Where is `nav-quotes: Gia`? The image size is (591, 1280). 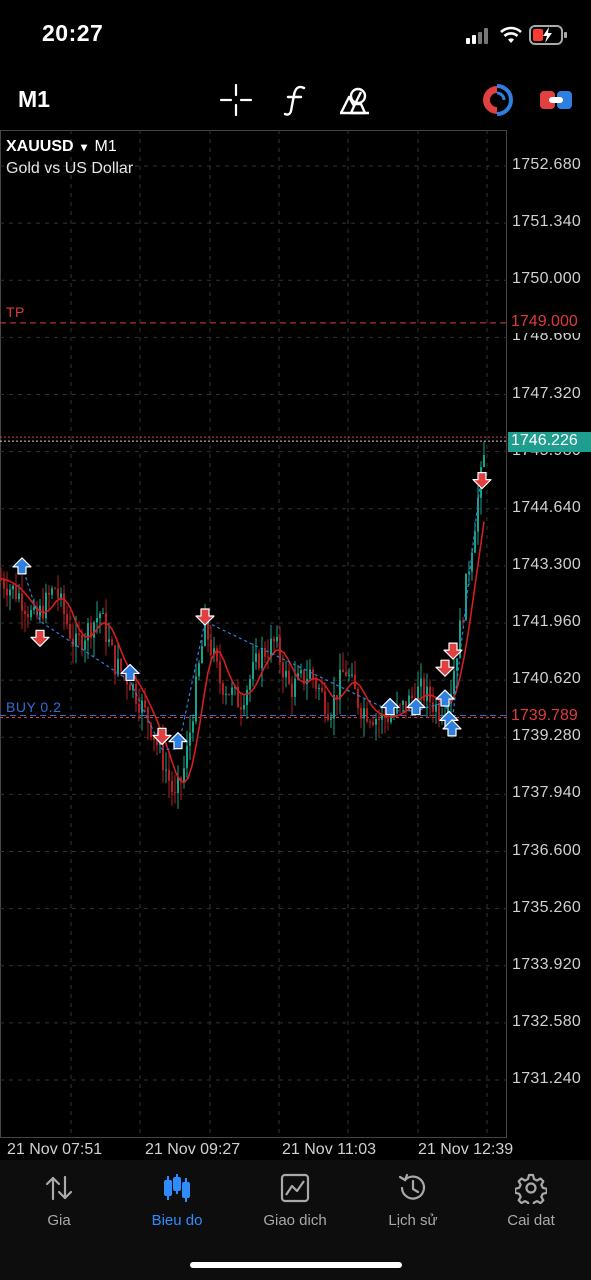
nav-quotes: Gia is located at coordinates (59, 1200).